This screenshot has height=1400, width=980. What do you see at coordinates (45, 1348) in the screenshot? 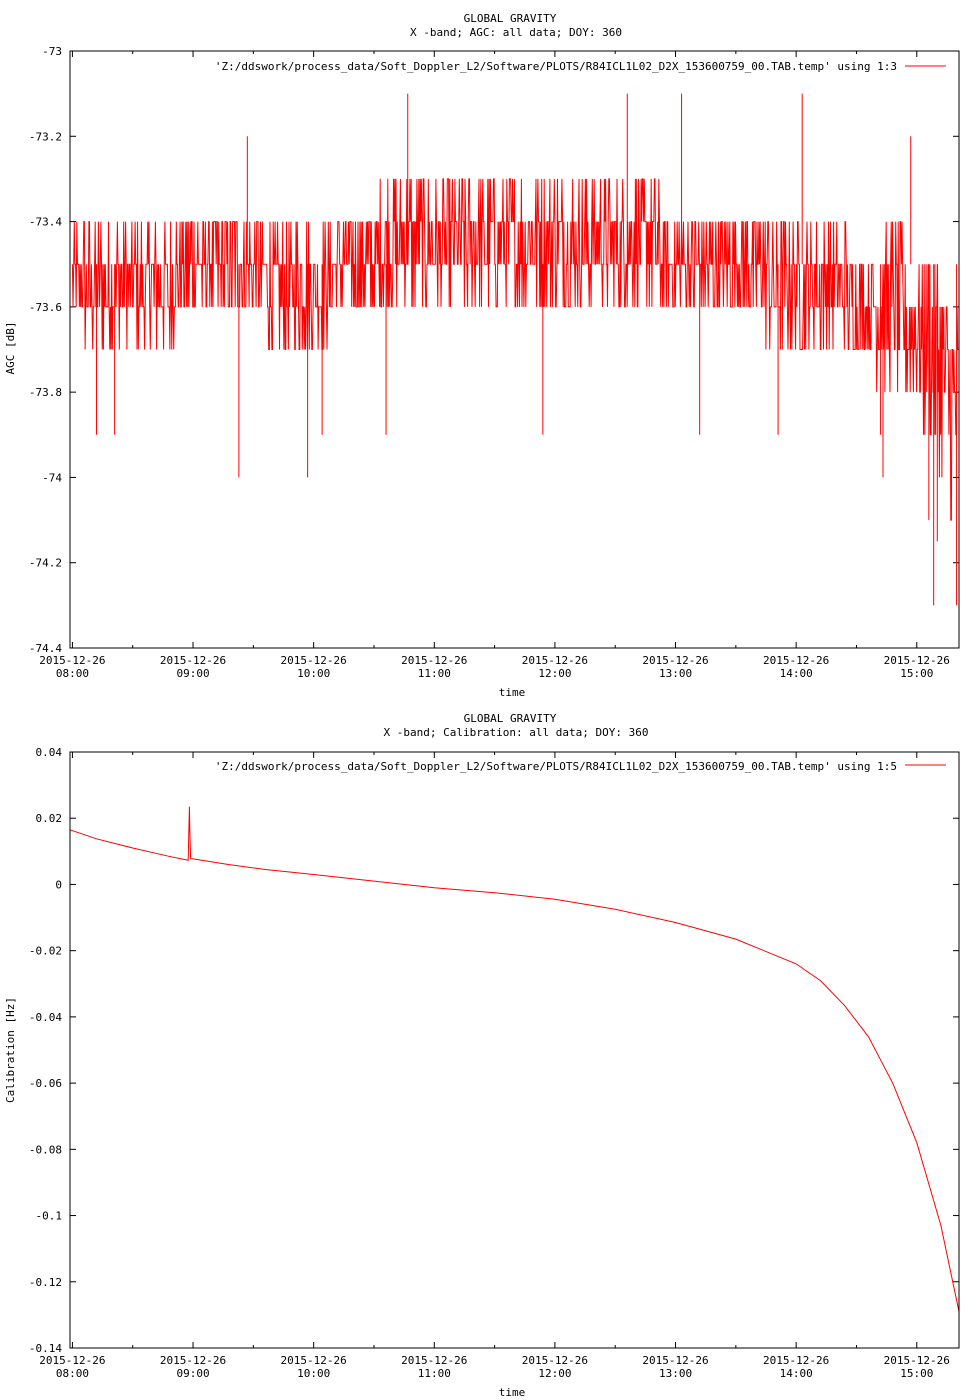
I see `y-tick-label: -0.14` at bounding box center [45, 1348].